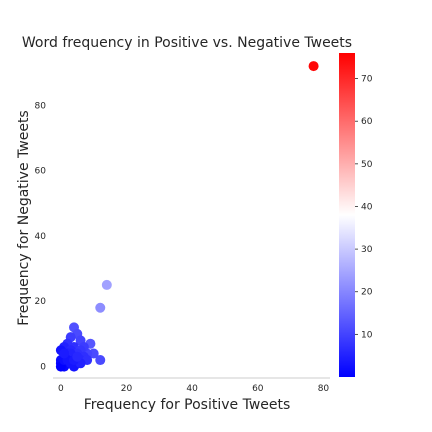 The image size is (432, 432). Describe the element at coordinates (367, 250) in the screenshot. I see `colorbar-tick-label: 30` at that location.